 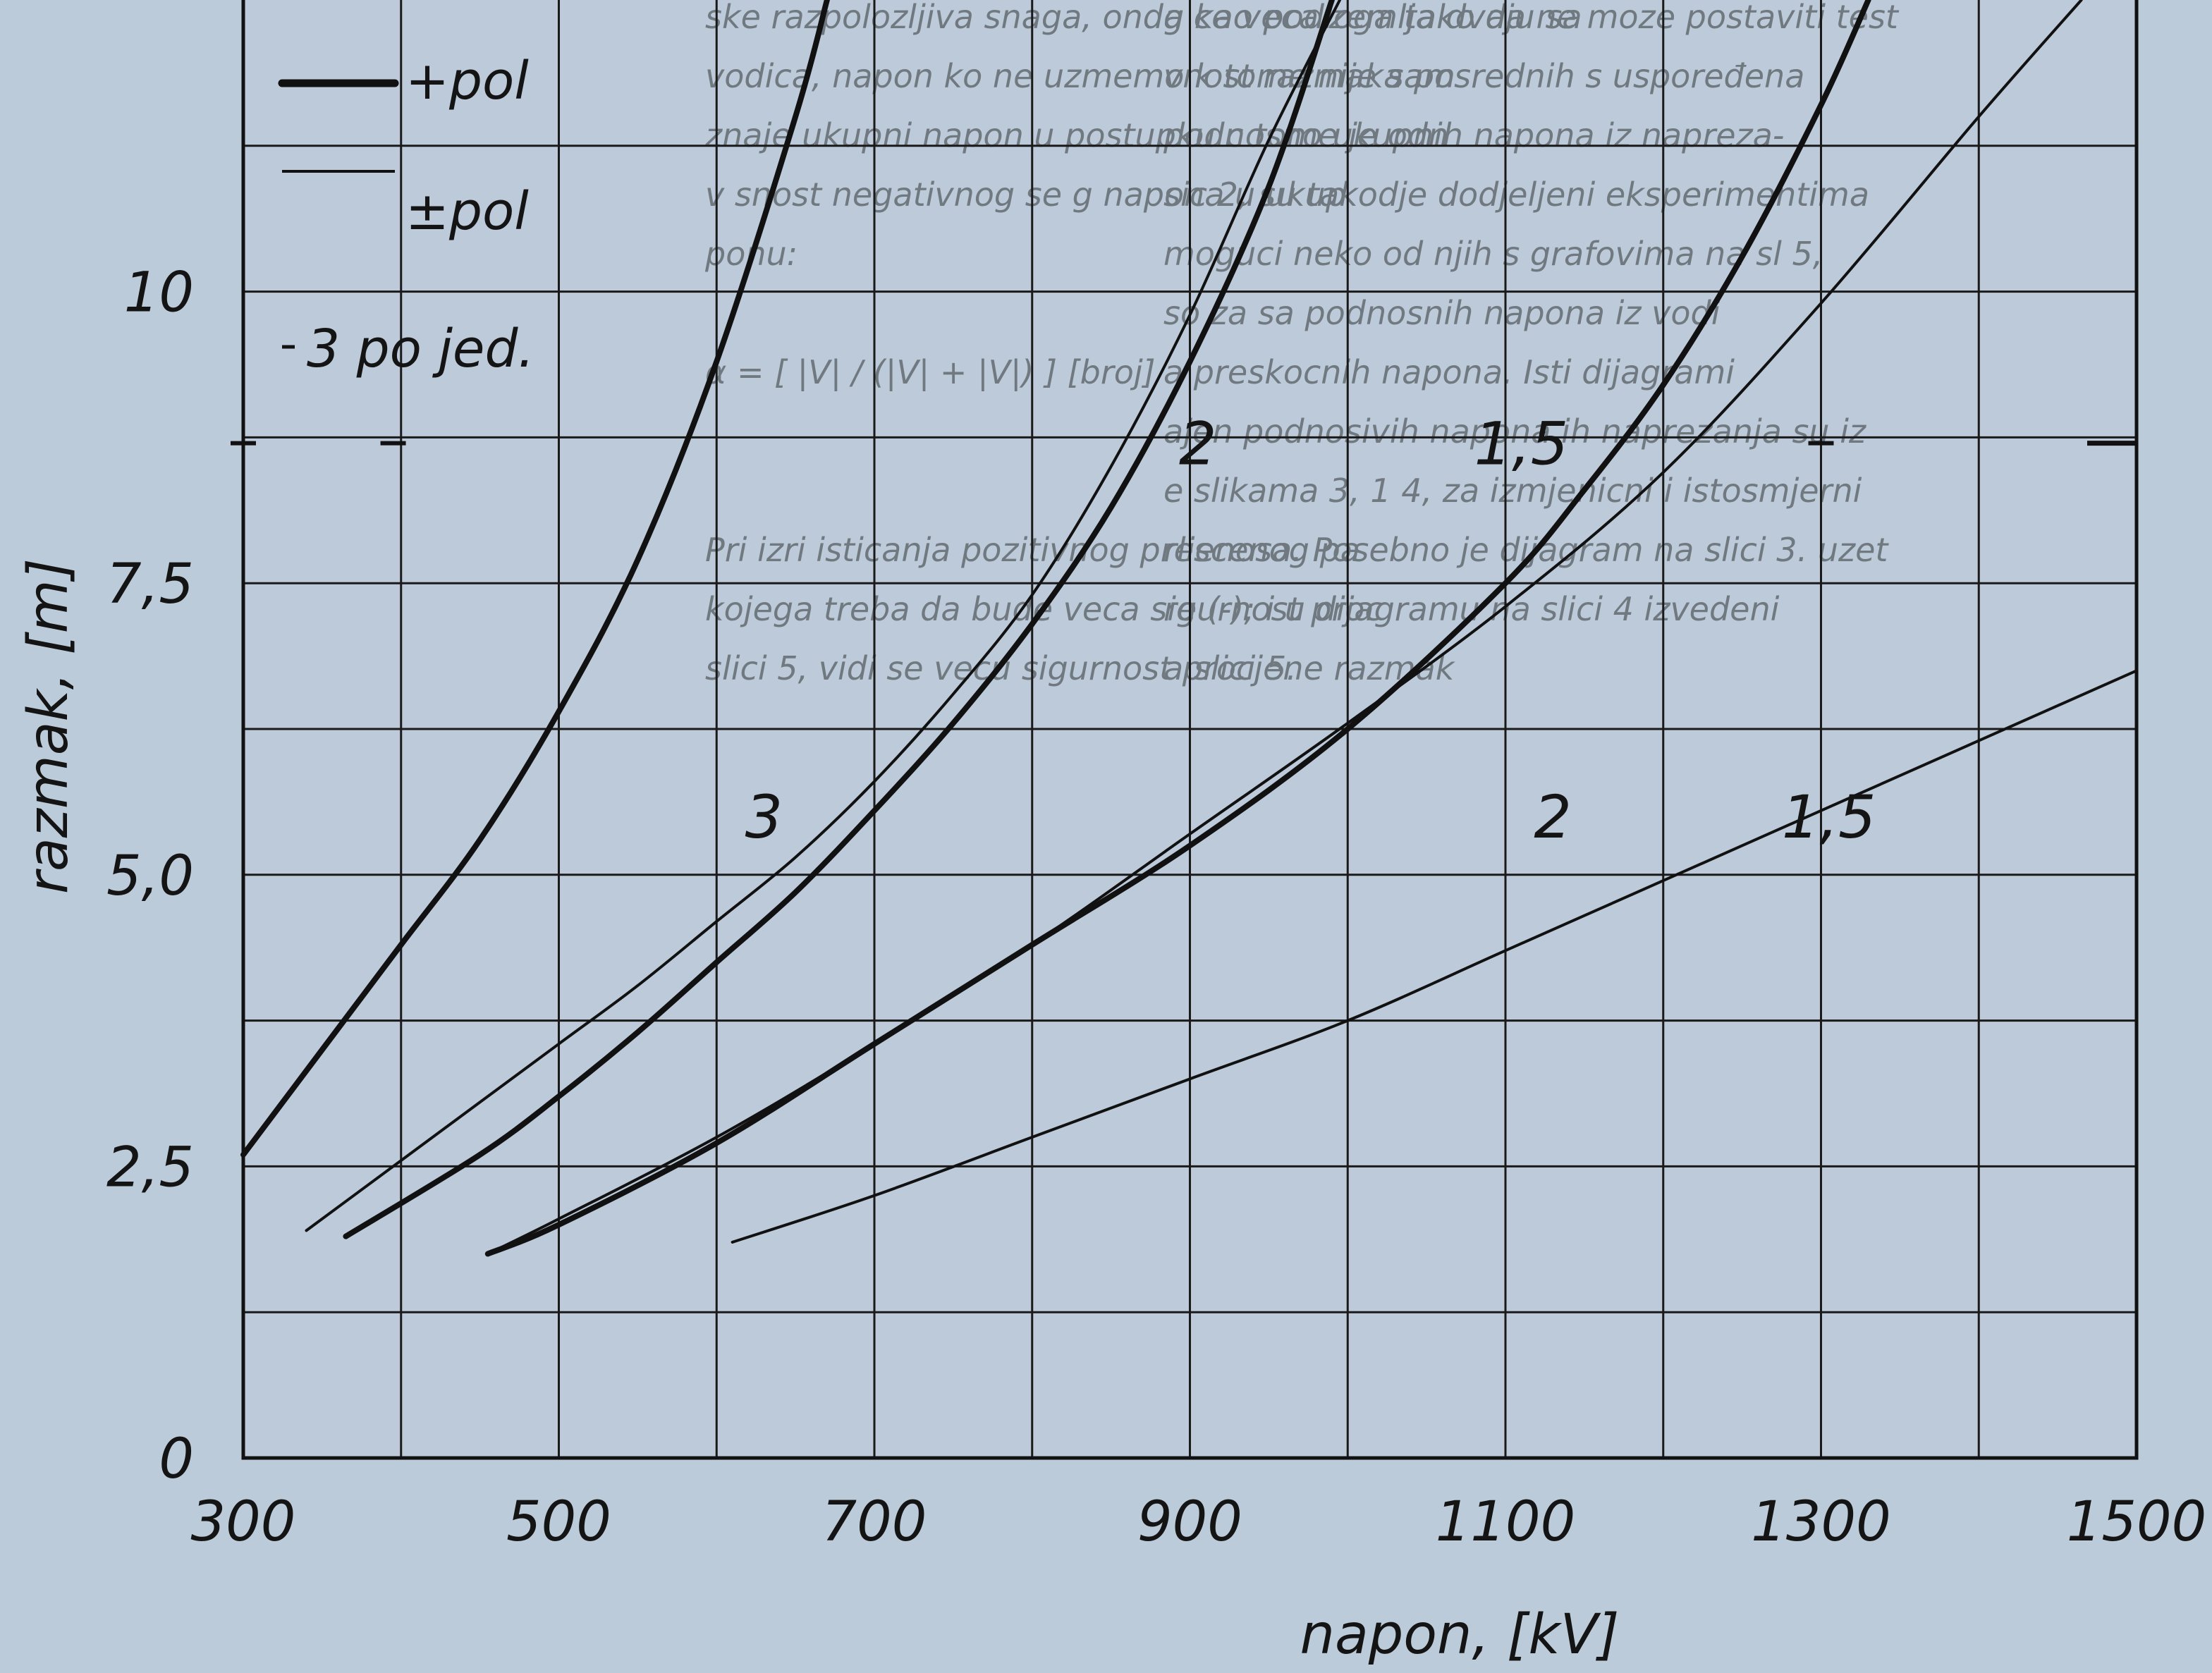 I want to click on x-axis-label: napon, [kV], so click(x=1460, y=1635).